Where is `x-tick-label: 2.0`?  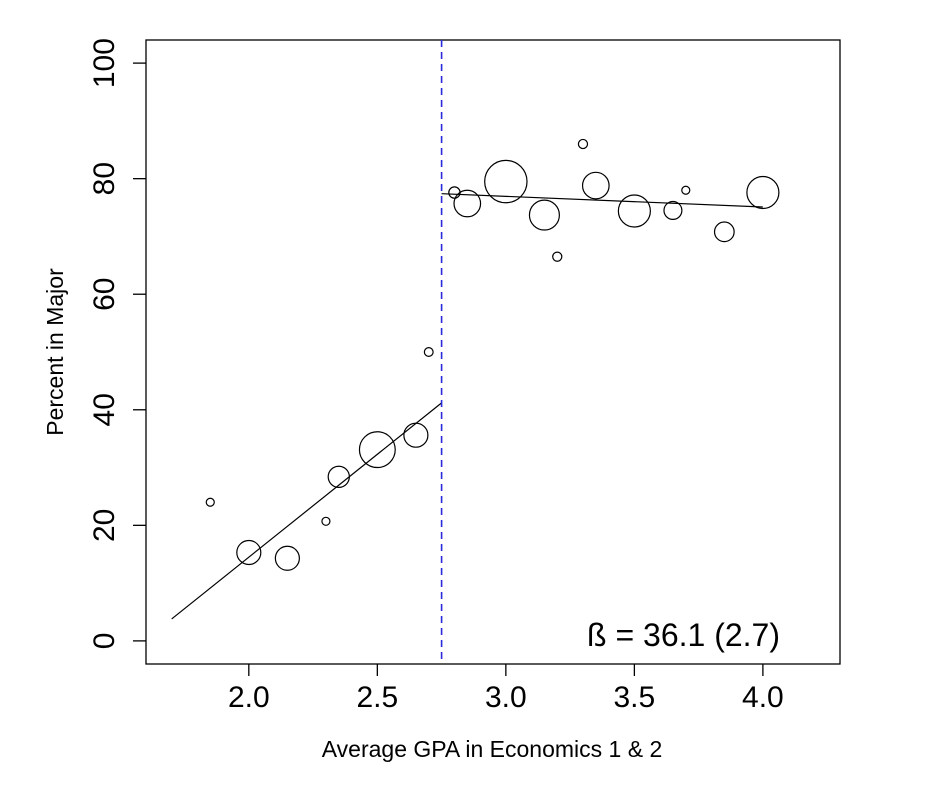
x-tick-label: 2.0 is located at coordinates (249, 697).